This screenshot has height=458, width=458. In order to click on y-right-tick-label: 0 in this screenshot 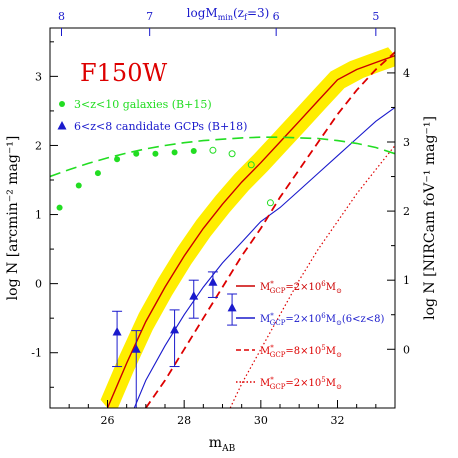, I will do `click(406, 349)`.